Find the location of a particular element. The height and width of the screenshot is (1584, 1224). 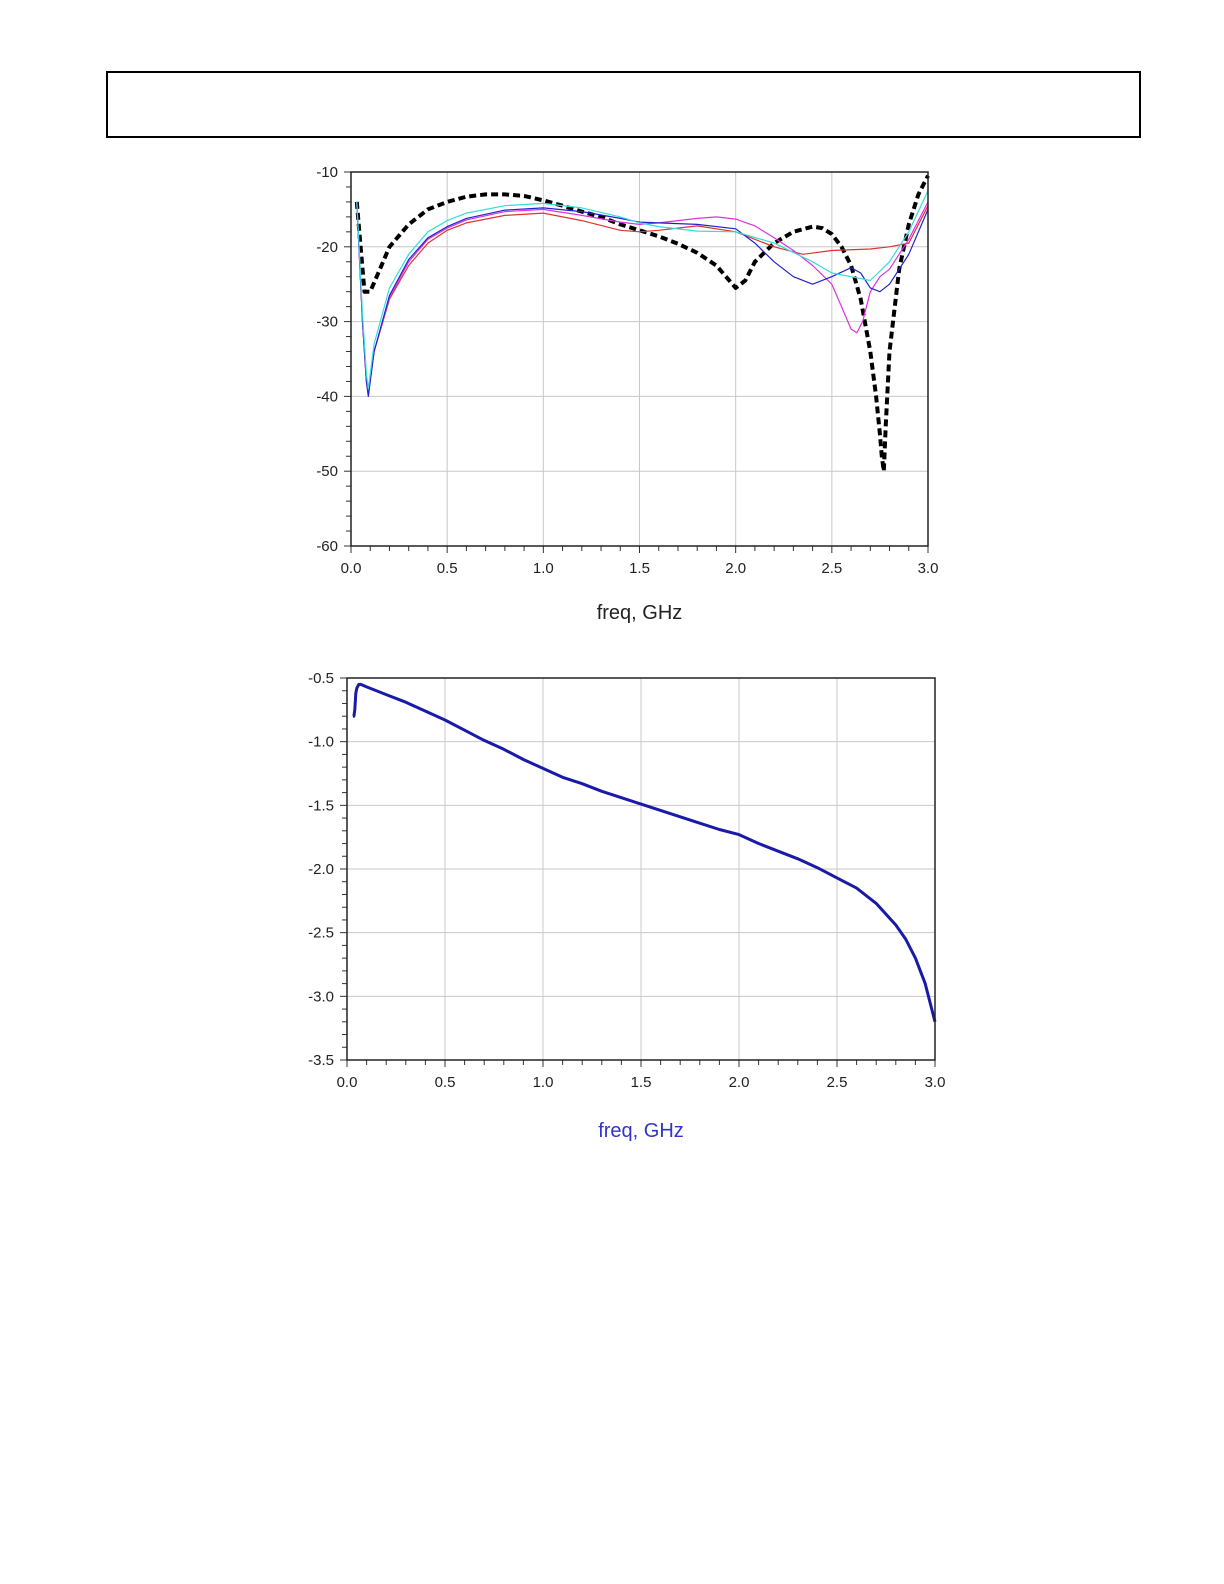

y-tick-label: -40 is located at coordinates (327, 396).